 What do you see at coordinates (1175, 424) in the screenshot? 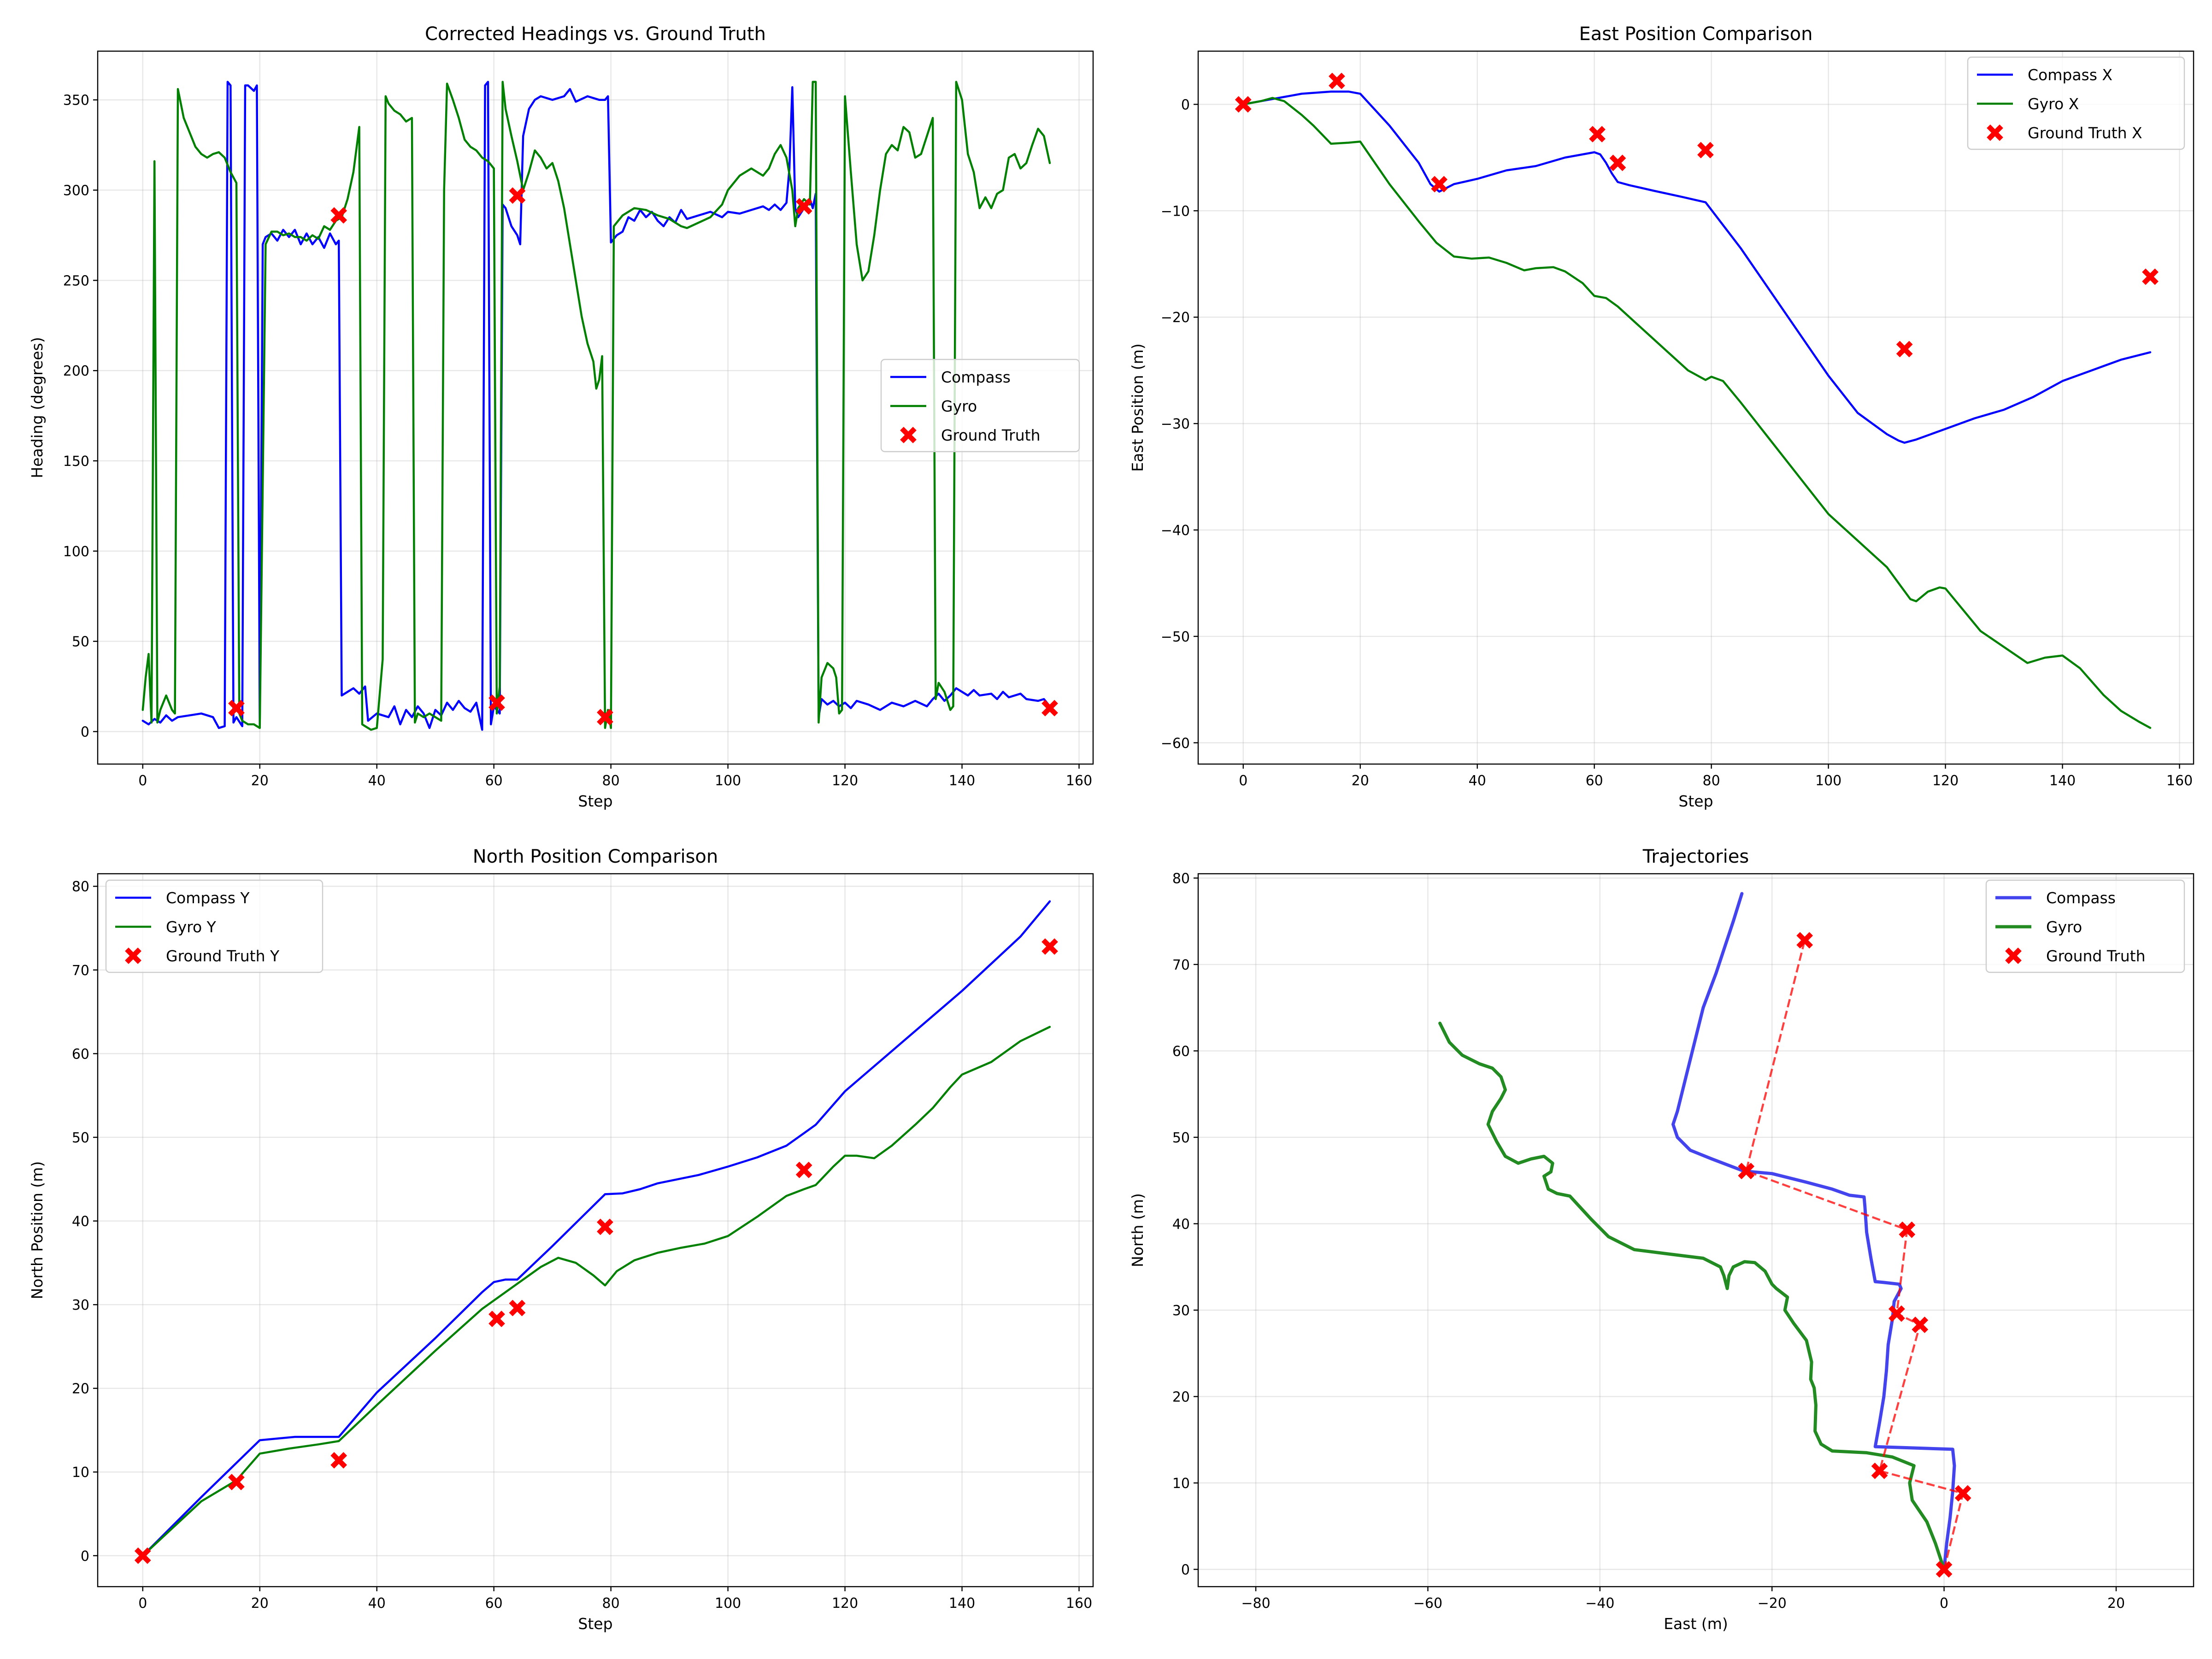
I see `y-tick-label: −30` at bounding box center [1175, 424].